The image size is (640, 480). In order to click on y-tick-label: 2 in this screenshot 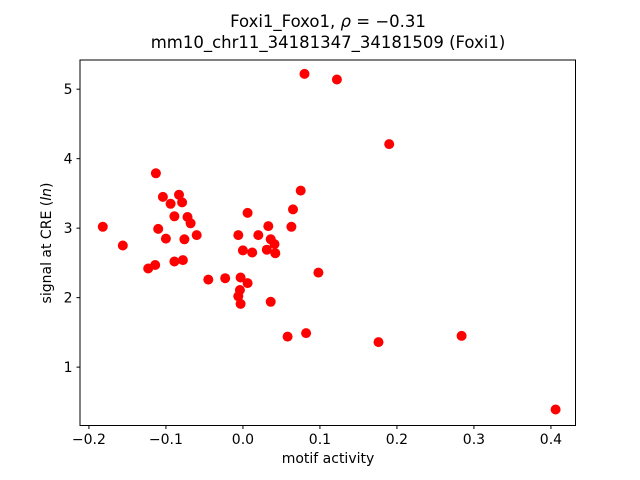, I will do `click(68, 299)`.